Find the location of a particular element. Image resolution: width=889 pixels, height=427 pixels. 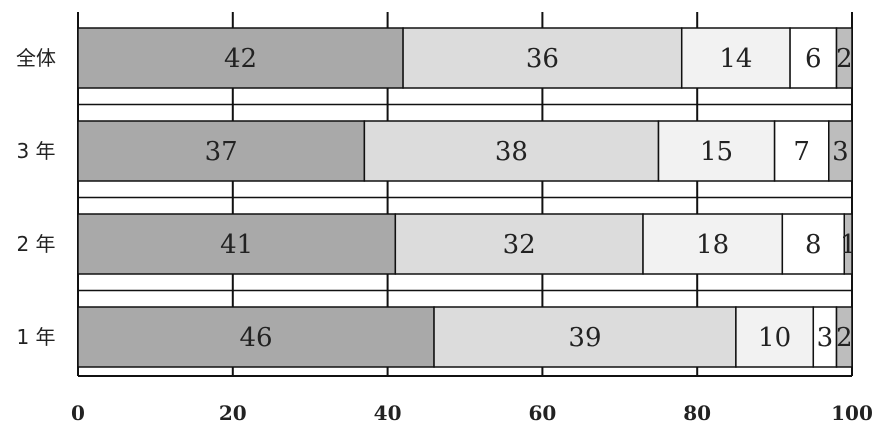

data-label: 18 is located at coordinates (712, 245).